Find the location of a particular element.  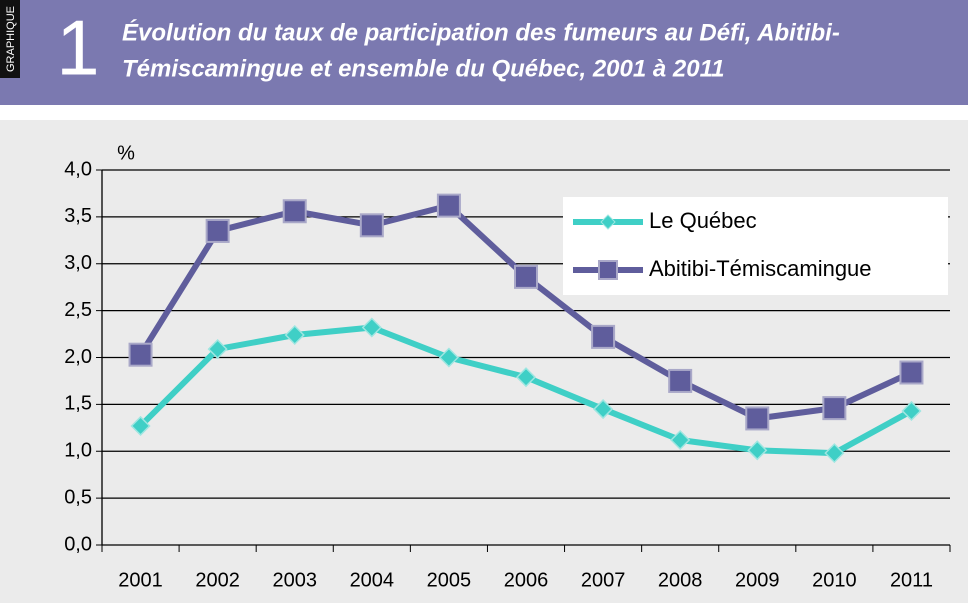

header-tag is located at coordinates (10, 39).